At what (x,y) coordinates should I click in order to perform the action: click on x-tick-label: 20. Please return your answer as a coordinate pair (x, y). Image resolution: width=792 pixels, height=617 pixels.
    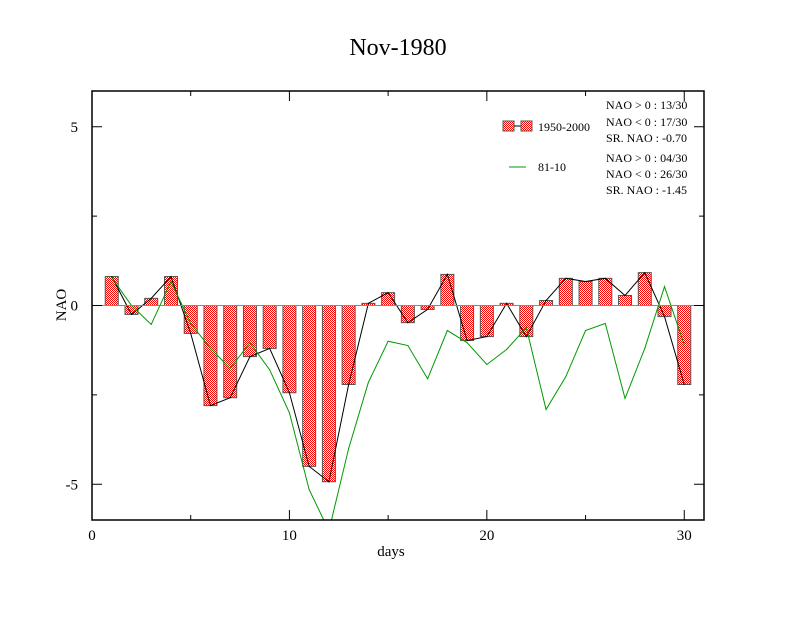
    Looking at the image, I should click on (486, 536).